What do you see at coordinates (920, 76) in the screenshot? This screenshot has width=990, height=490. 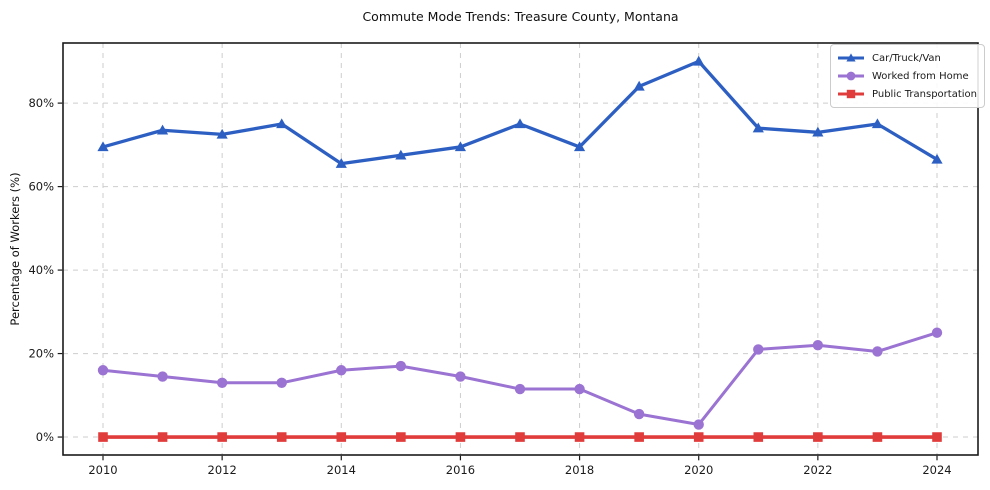 I see `legend-label: Worked from Home` at bounding box center [920, 76].